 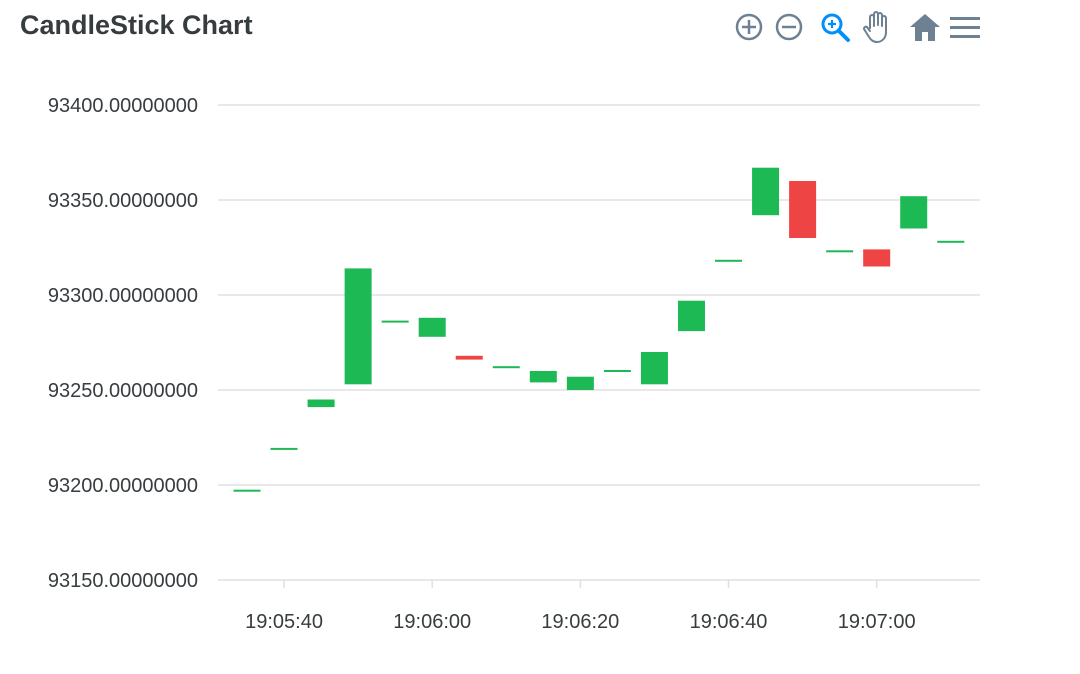 I want to click on zoom-in-icon, so click(x=749, y=27).